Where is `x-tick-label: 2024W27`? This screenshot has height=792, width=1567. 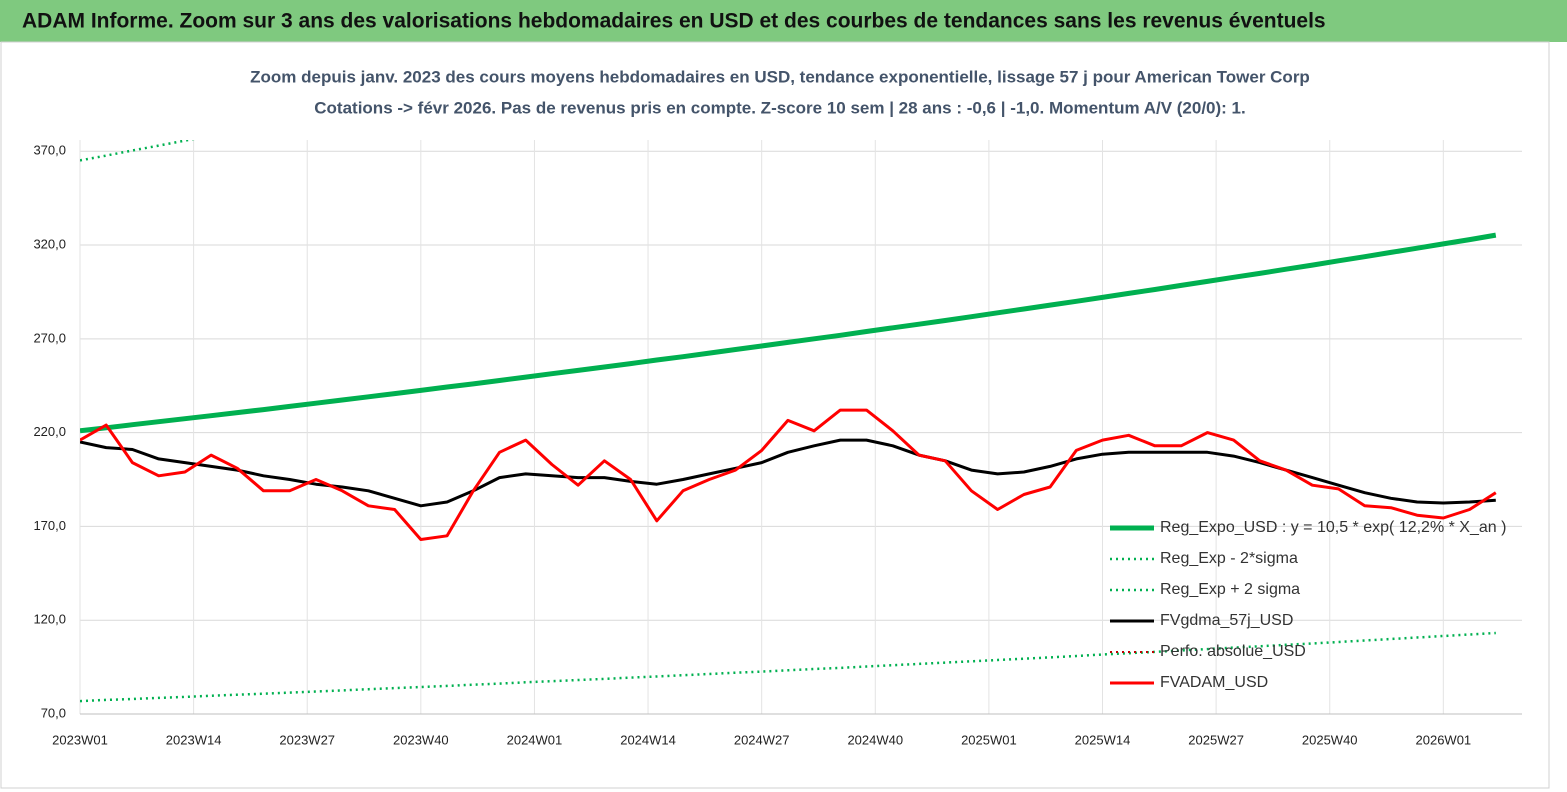
x-tick-label: 2024W27 is located at coordinates (762, 739).